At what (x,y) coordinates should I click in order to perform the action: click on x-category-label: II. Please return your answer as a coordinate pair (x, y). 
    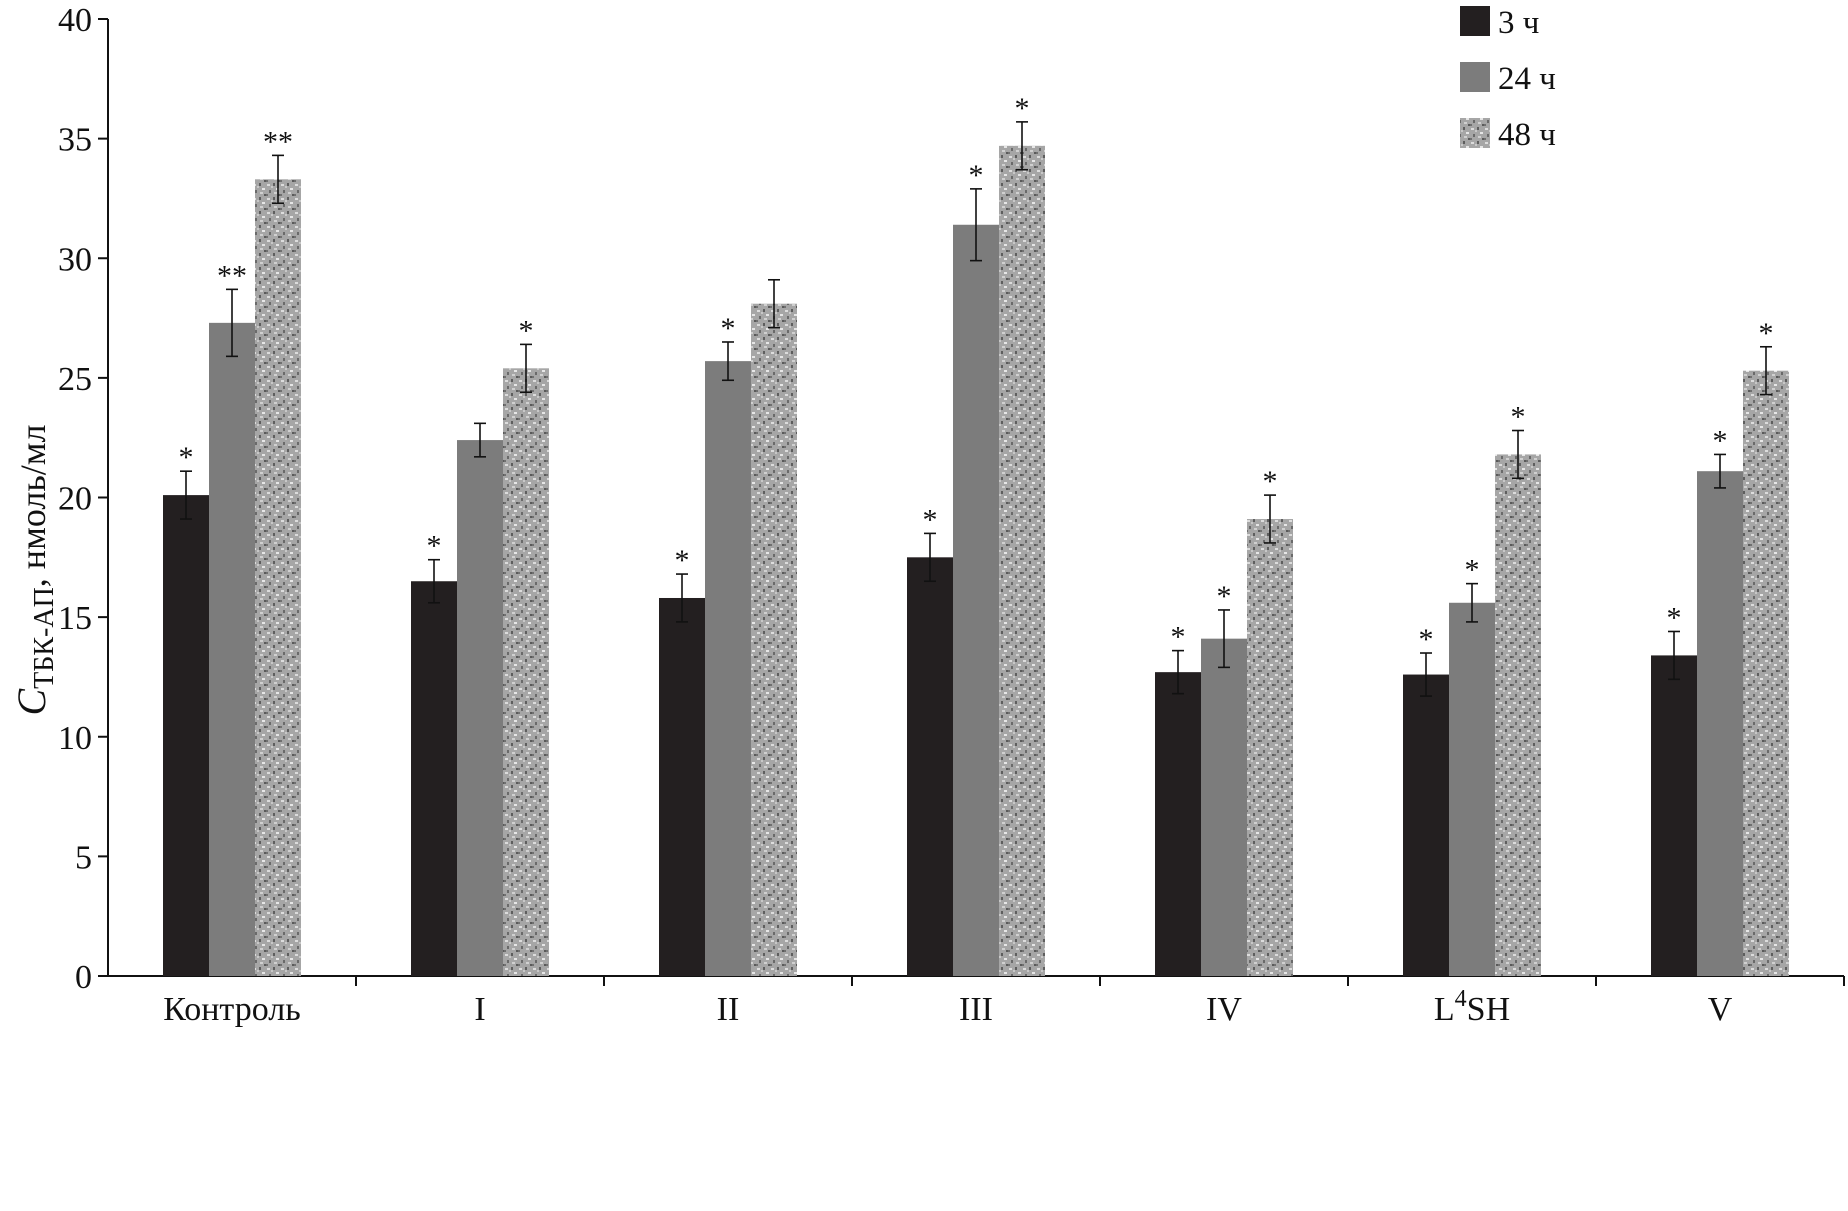
    Looking at the image, I should click on (728, 1009).